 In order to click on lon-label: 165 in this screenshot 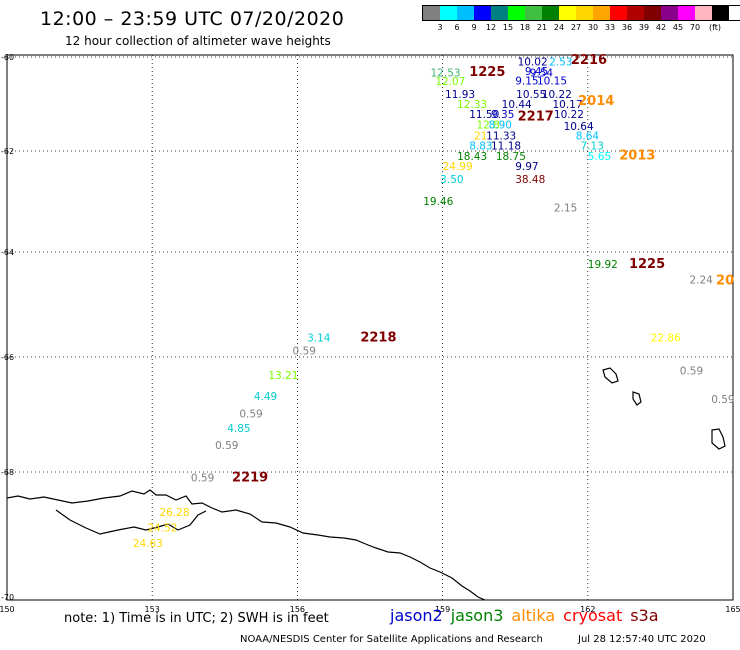, I will do `click(732, 609)`.